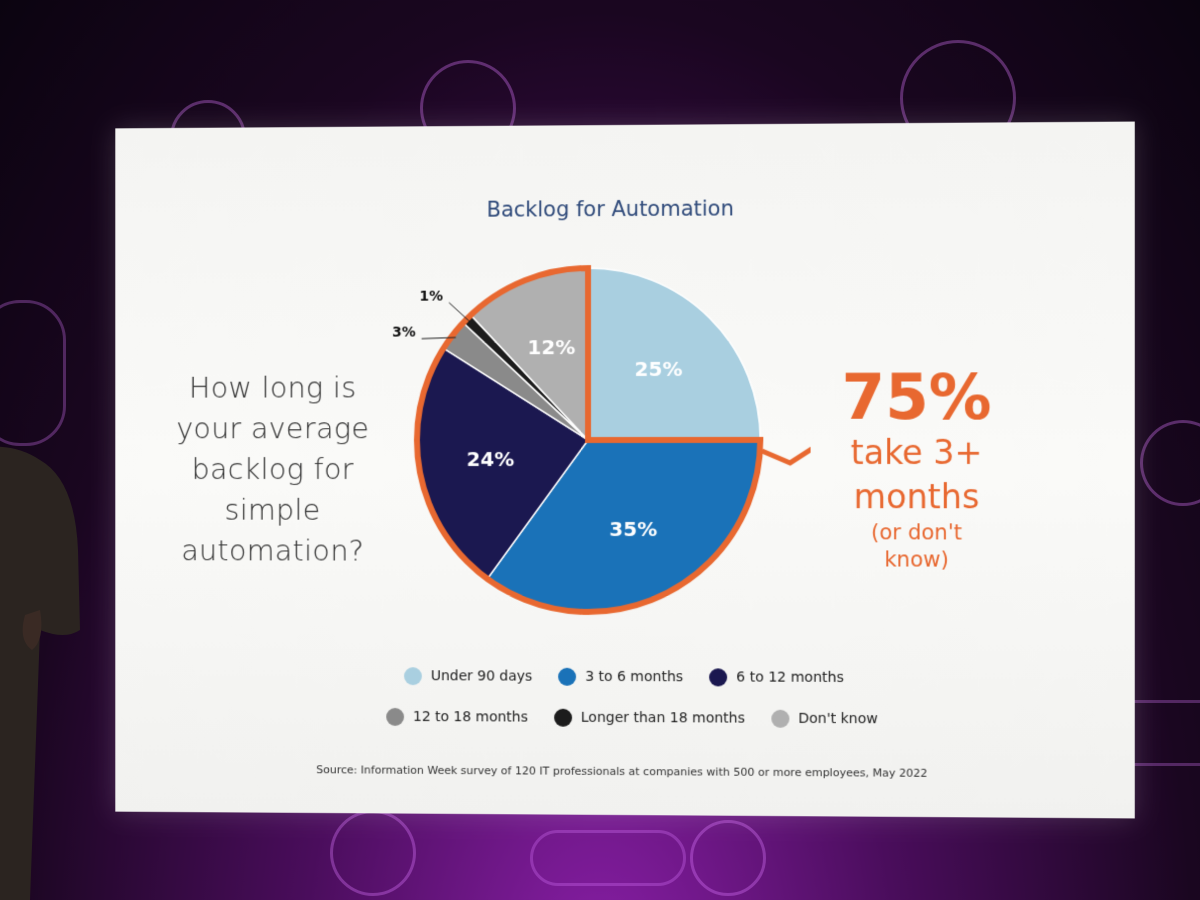  Describe the element at coordinates (663, 718) in the screenshot. I see `legend-label: Longer than 18 months` at that location.